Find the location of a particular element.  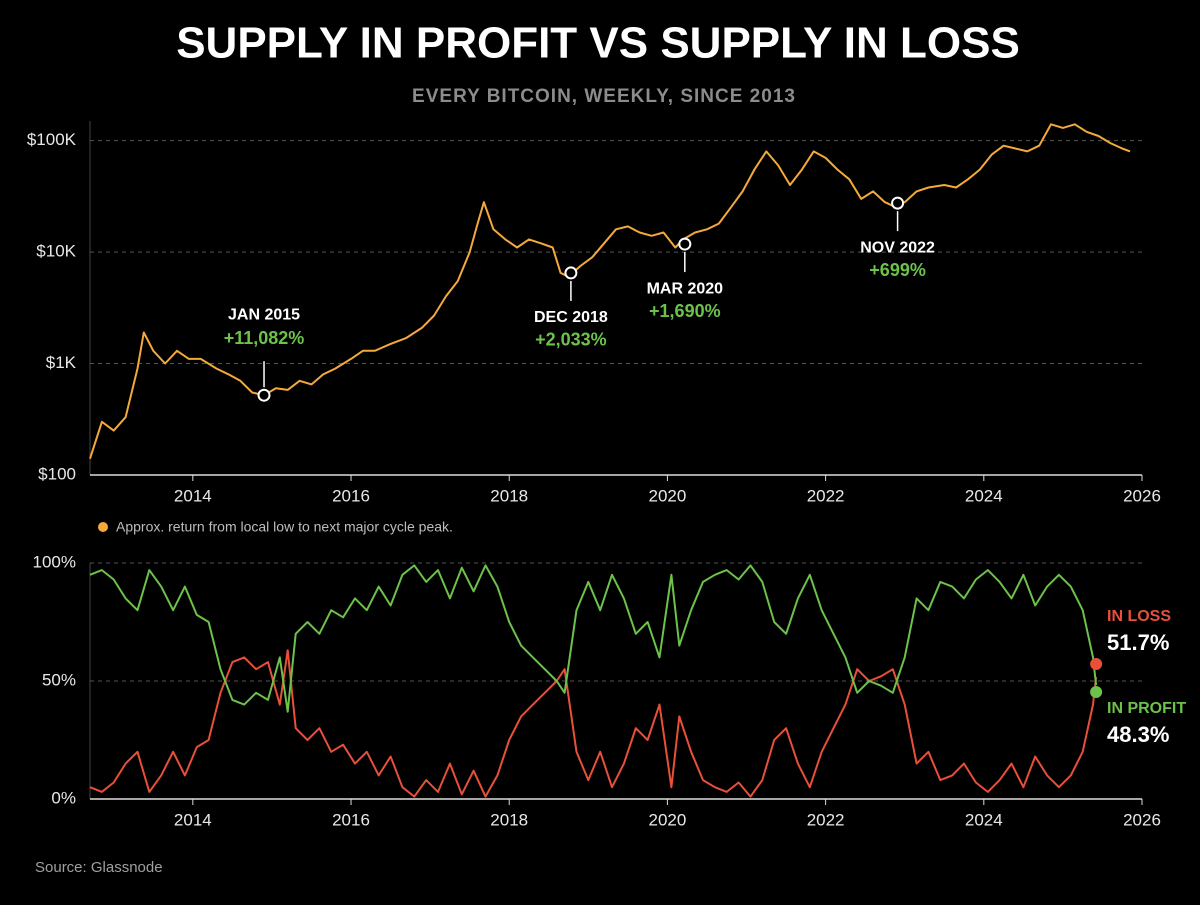

y-tick-label: 50% is located at coordinates (59, 679).